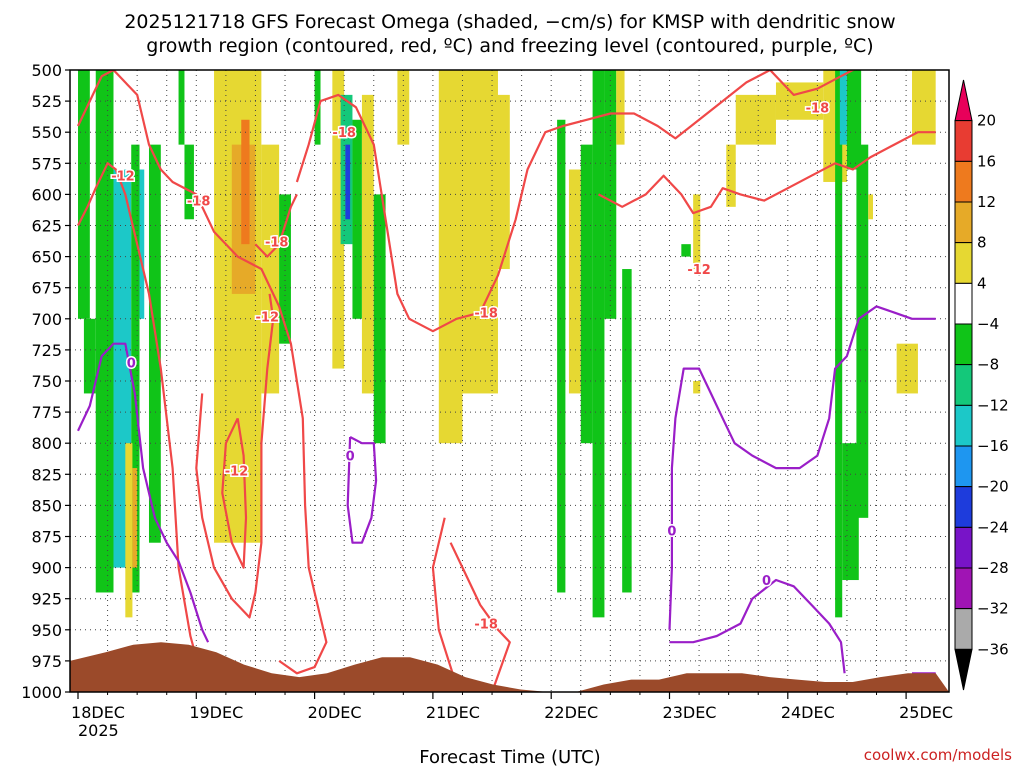  What do you see at coordinates (46, 163) in the screenshot?
I see `y-tick-label-575: 575` at bounding box center [46, 163].